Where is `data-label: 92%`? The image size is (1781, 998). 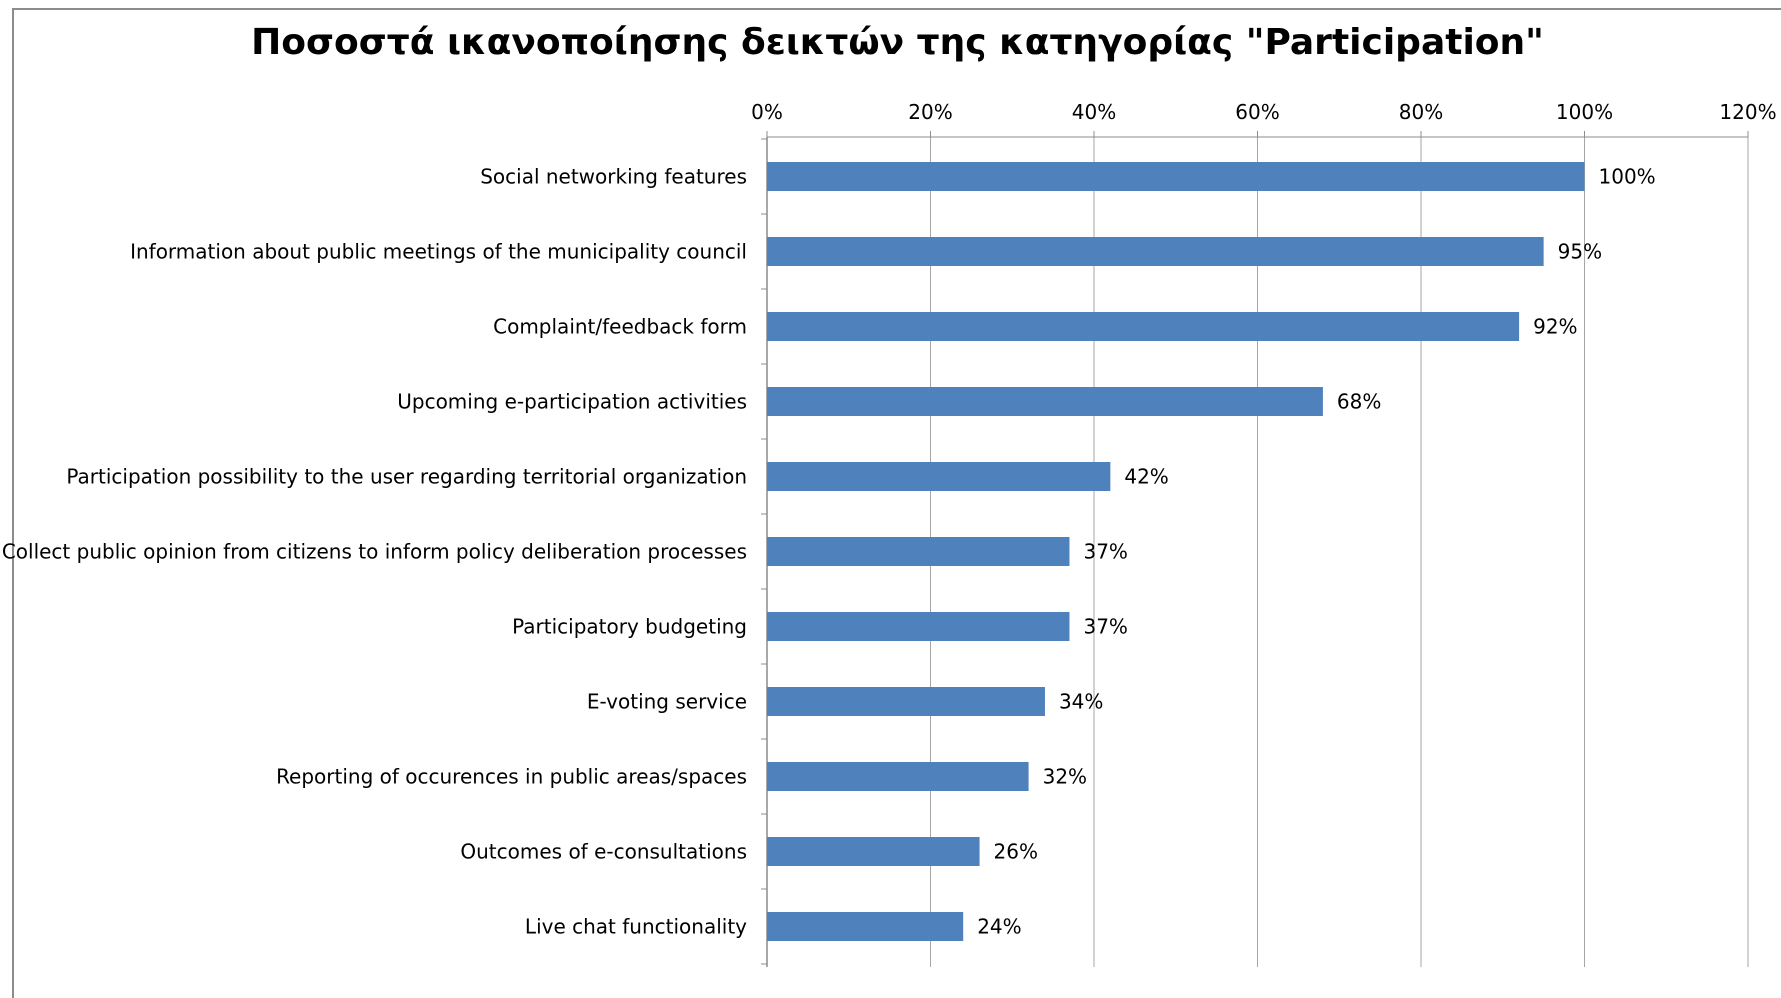
data-label: 92% is located at coordinates (1555, 327).